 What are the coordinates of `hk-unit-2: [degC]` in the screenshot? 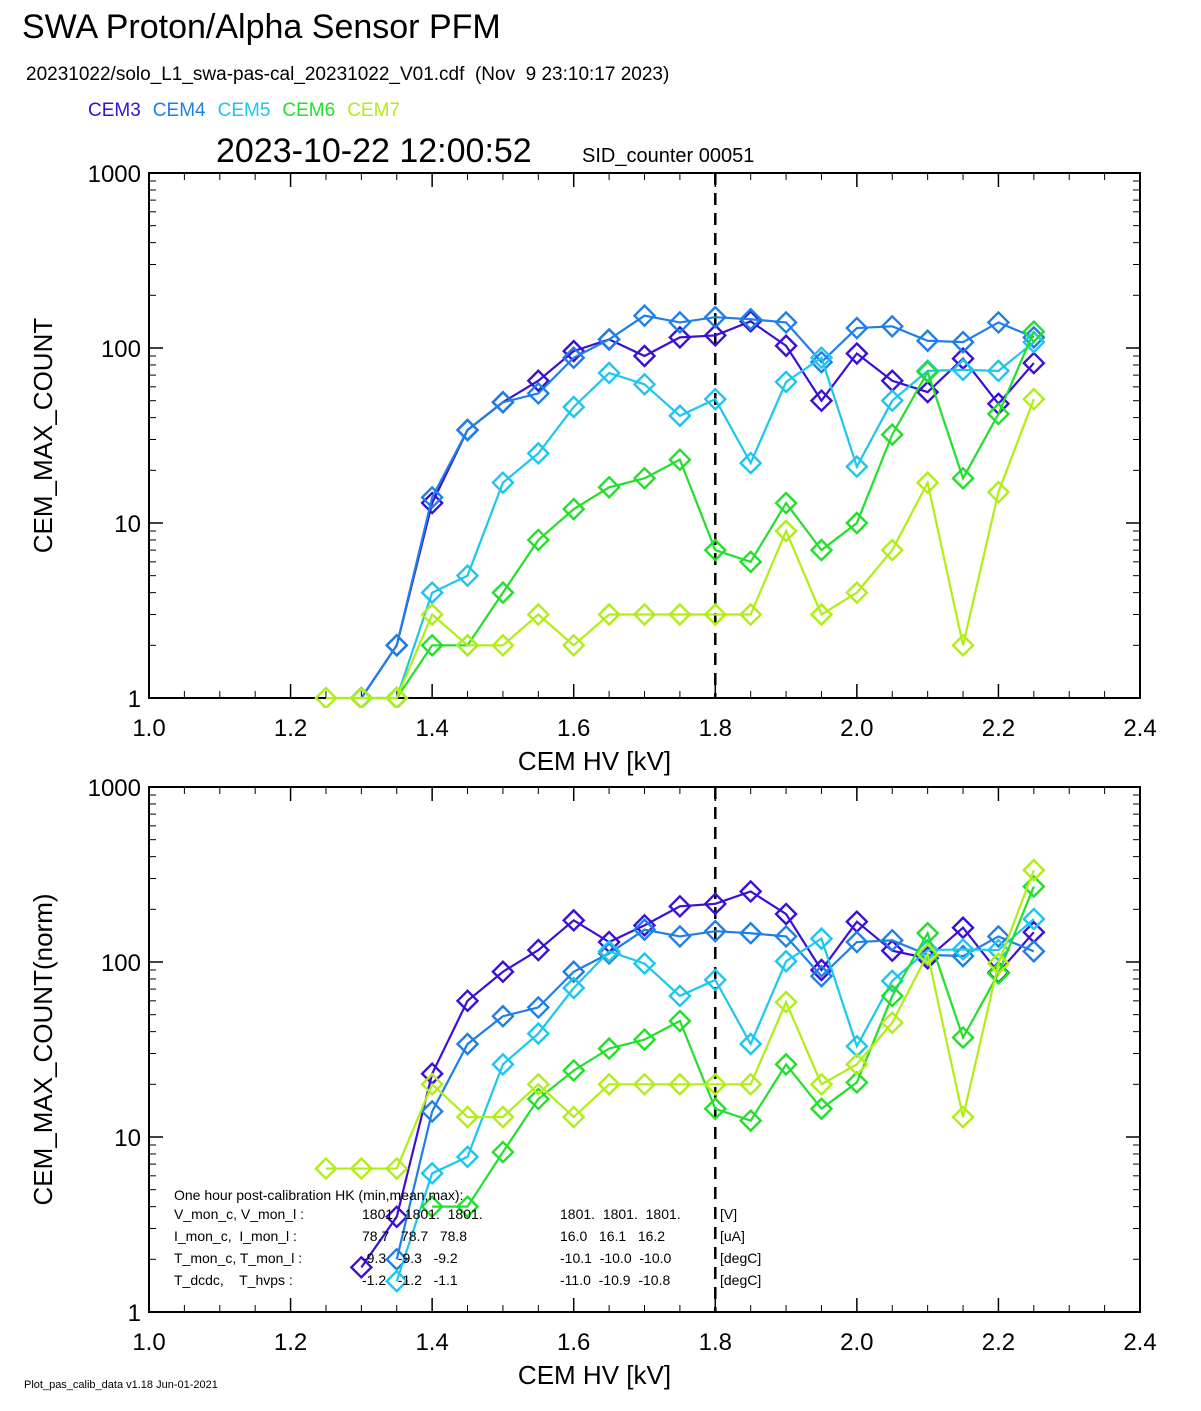 It's located at (741, 1258).